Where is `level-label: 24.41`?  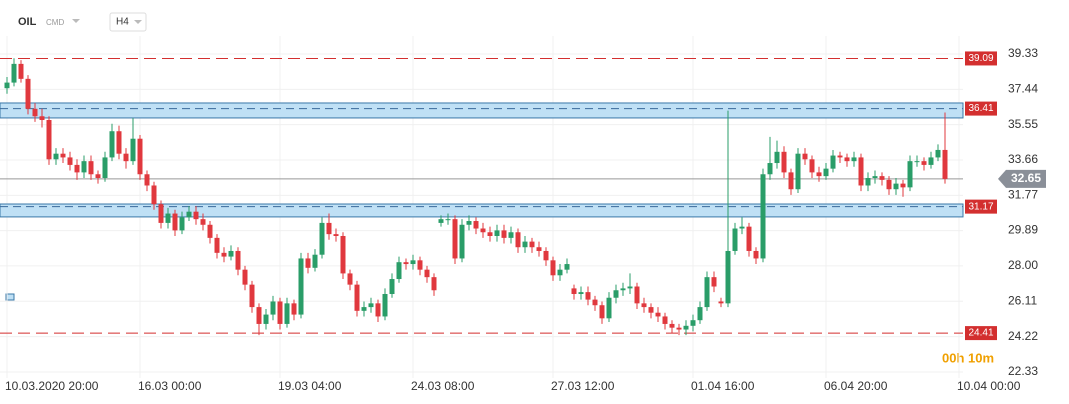
level-label: 24.41 is located at coordinates (980, 333).